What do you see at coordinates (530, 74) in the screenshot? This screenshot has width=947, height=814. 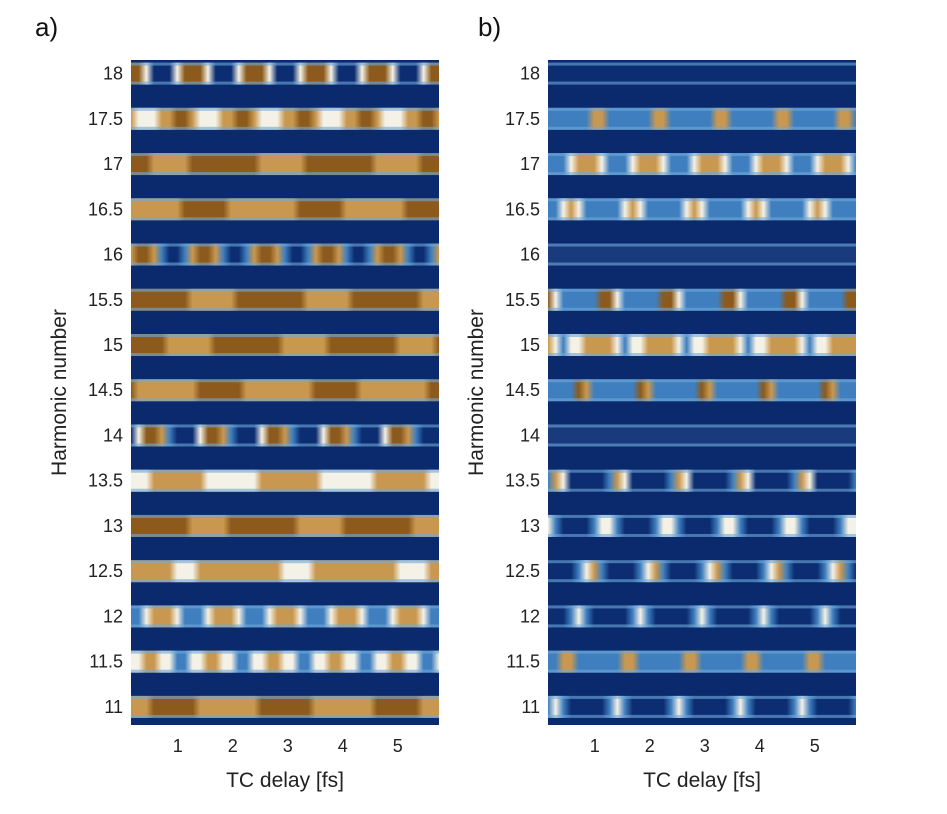 I see `y-tick-label: 18` at bounding box center [530, 74].